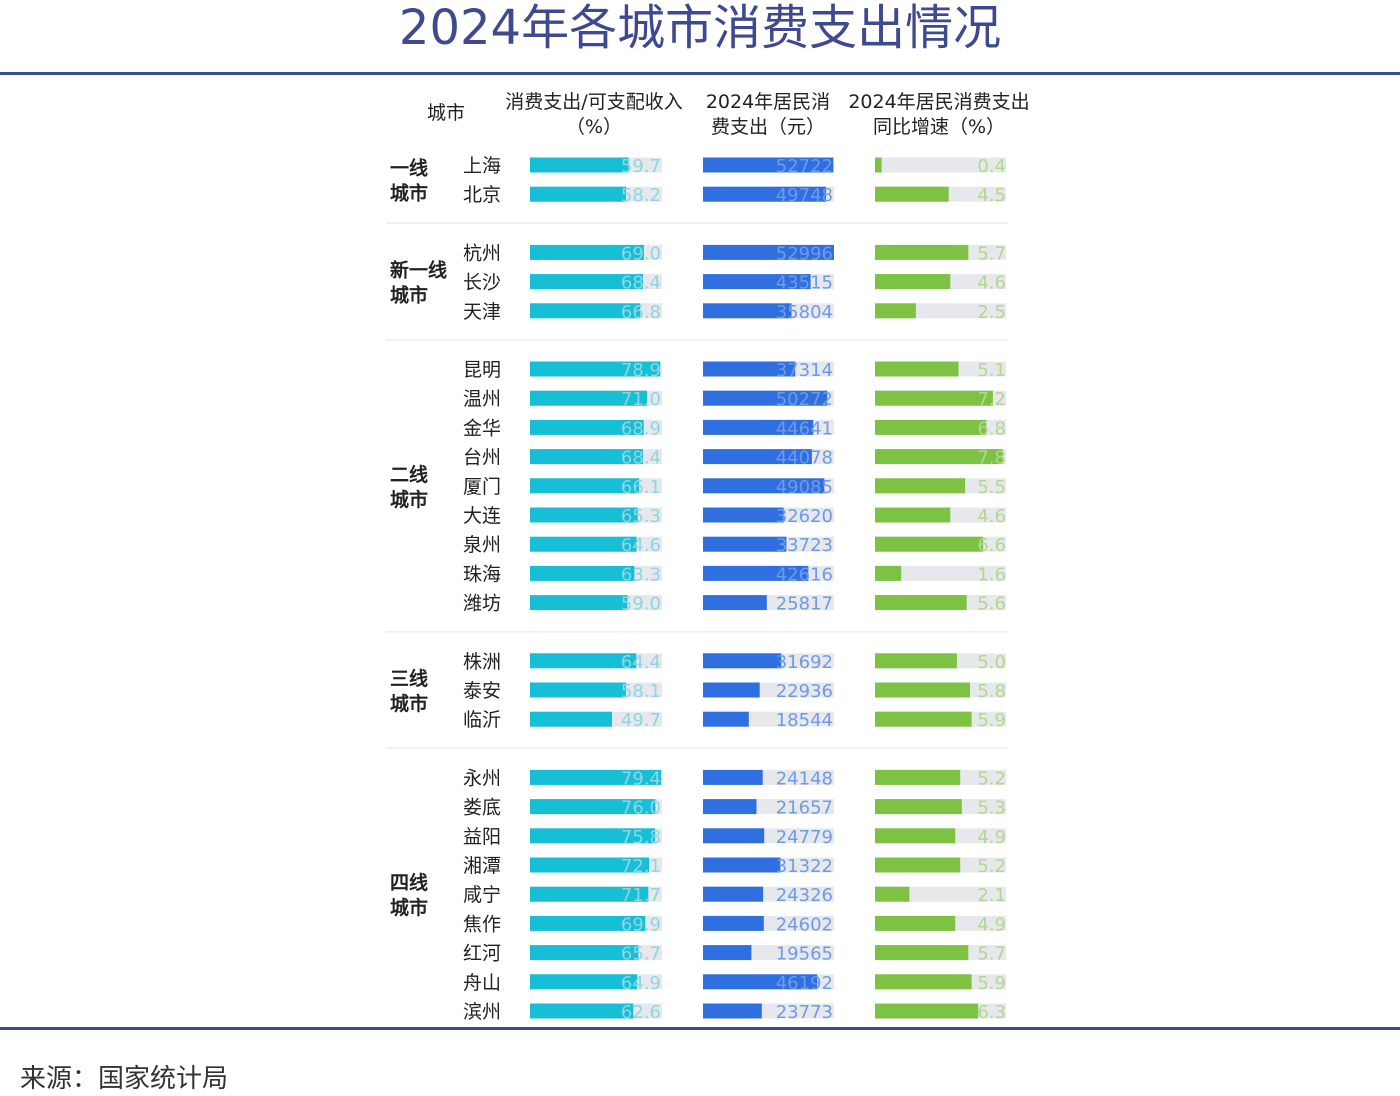 The image size is (1400, 1096). I want to click on city-label: 泉州, so click(482, 545).